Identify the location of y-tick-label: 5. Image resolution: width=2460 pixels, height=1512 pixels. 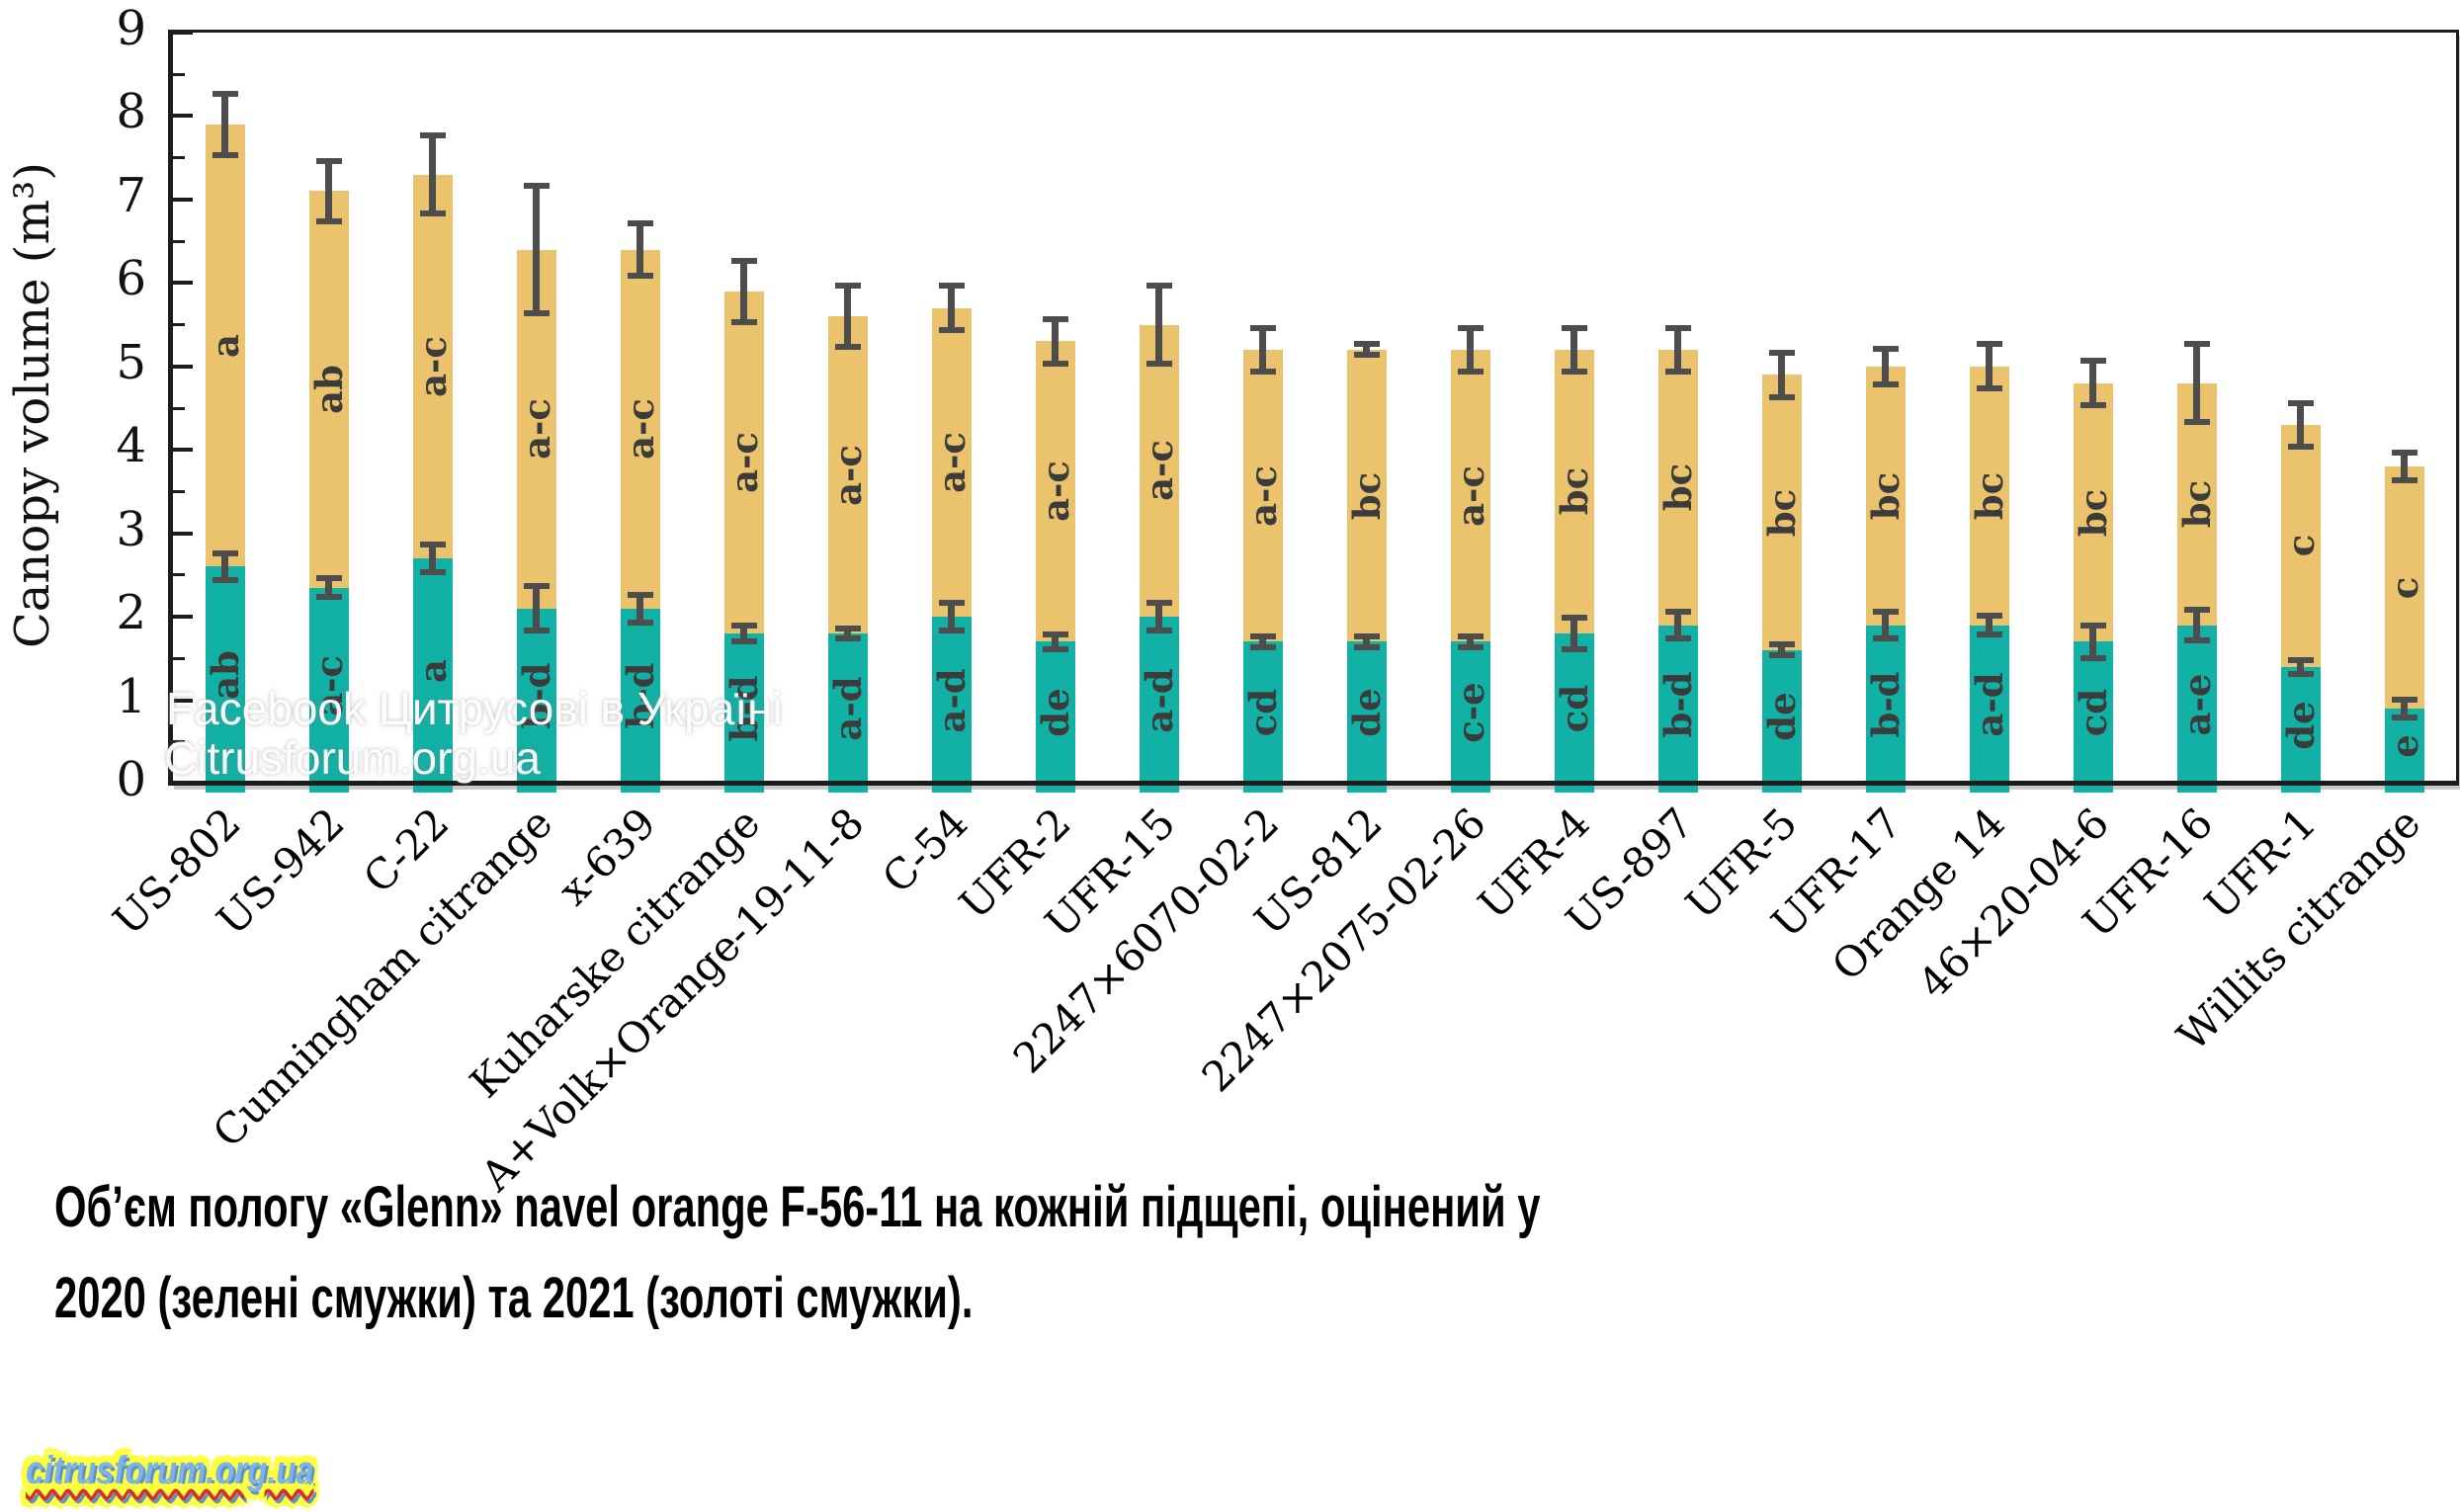
(131, 362).